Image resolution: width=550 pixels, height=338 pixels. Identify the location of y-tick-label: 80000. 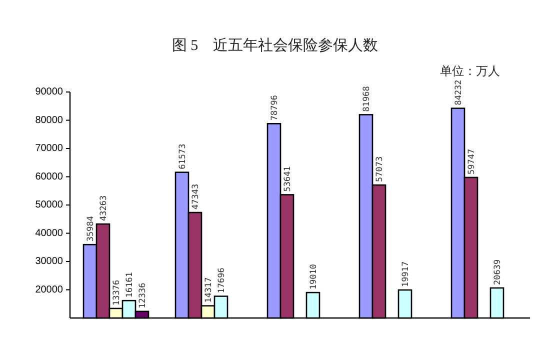
(49, 120).